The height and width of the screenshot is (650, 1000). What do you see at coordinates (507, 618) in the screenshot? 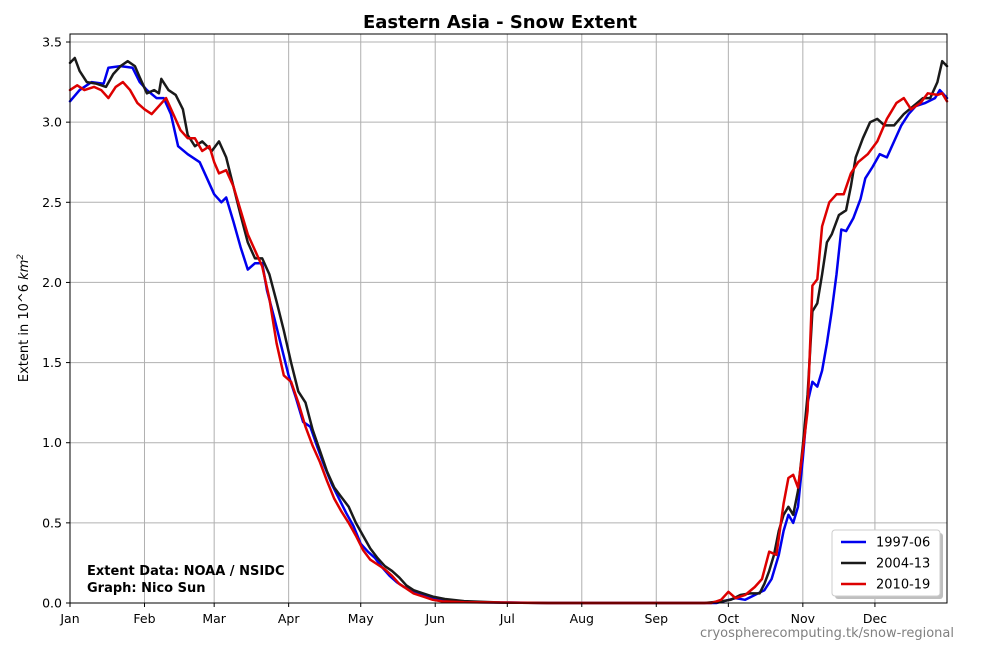
I see `x-tick-label: Jul` at bounding box center [507, 618].